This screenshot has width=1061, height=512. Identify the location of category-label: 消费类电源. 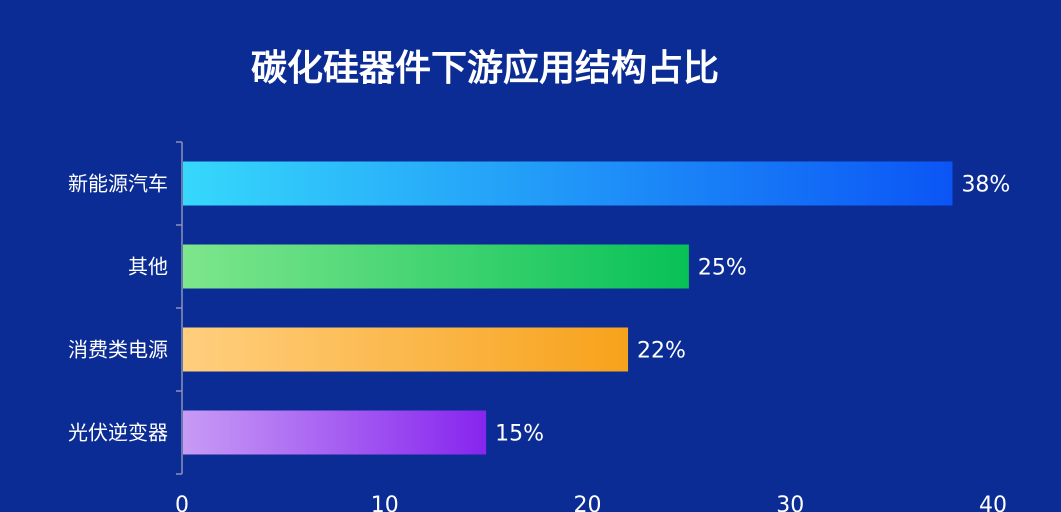
(118, 350).